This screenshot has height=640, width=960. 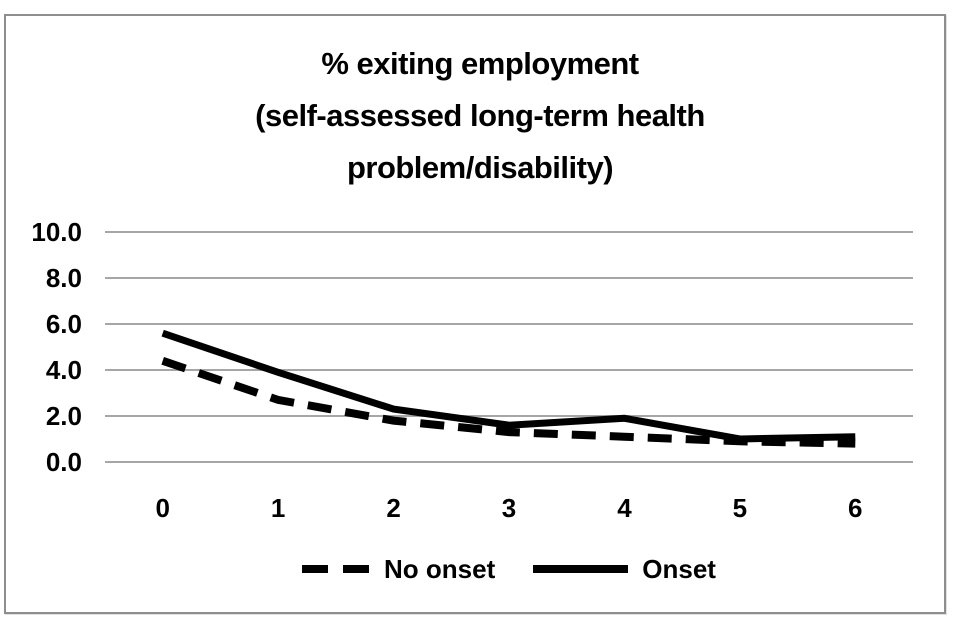 I want to click on series-line-no-onset, so click(x=508, y=402).